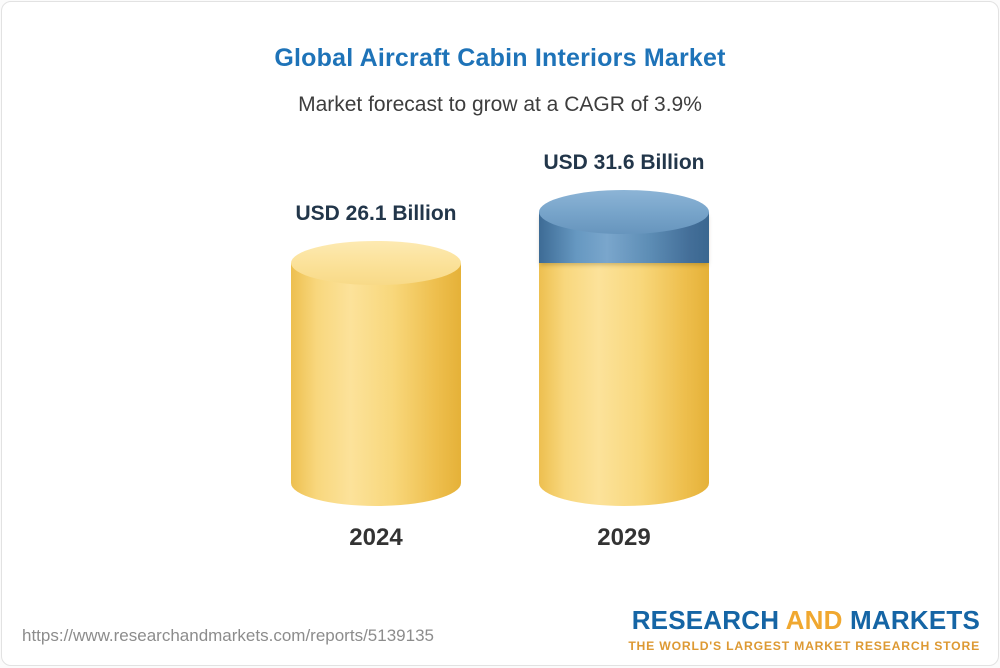  What do you see at coordinates (376, 384) in the screenshot?
I see `segment-base-2024` at bounding box center [376, 384].